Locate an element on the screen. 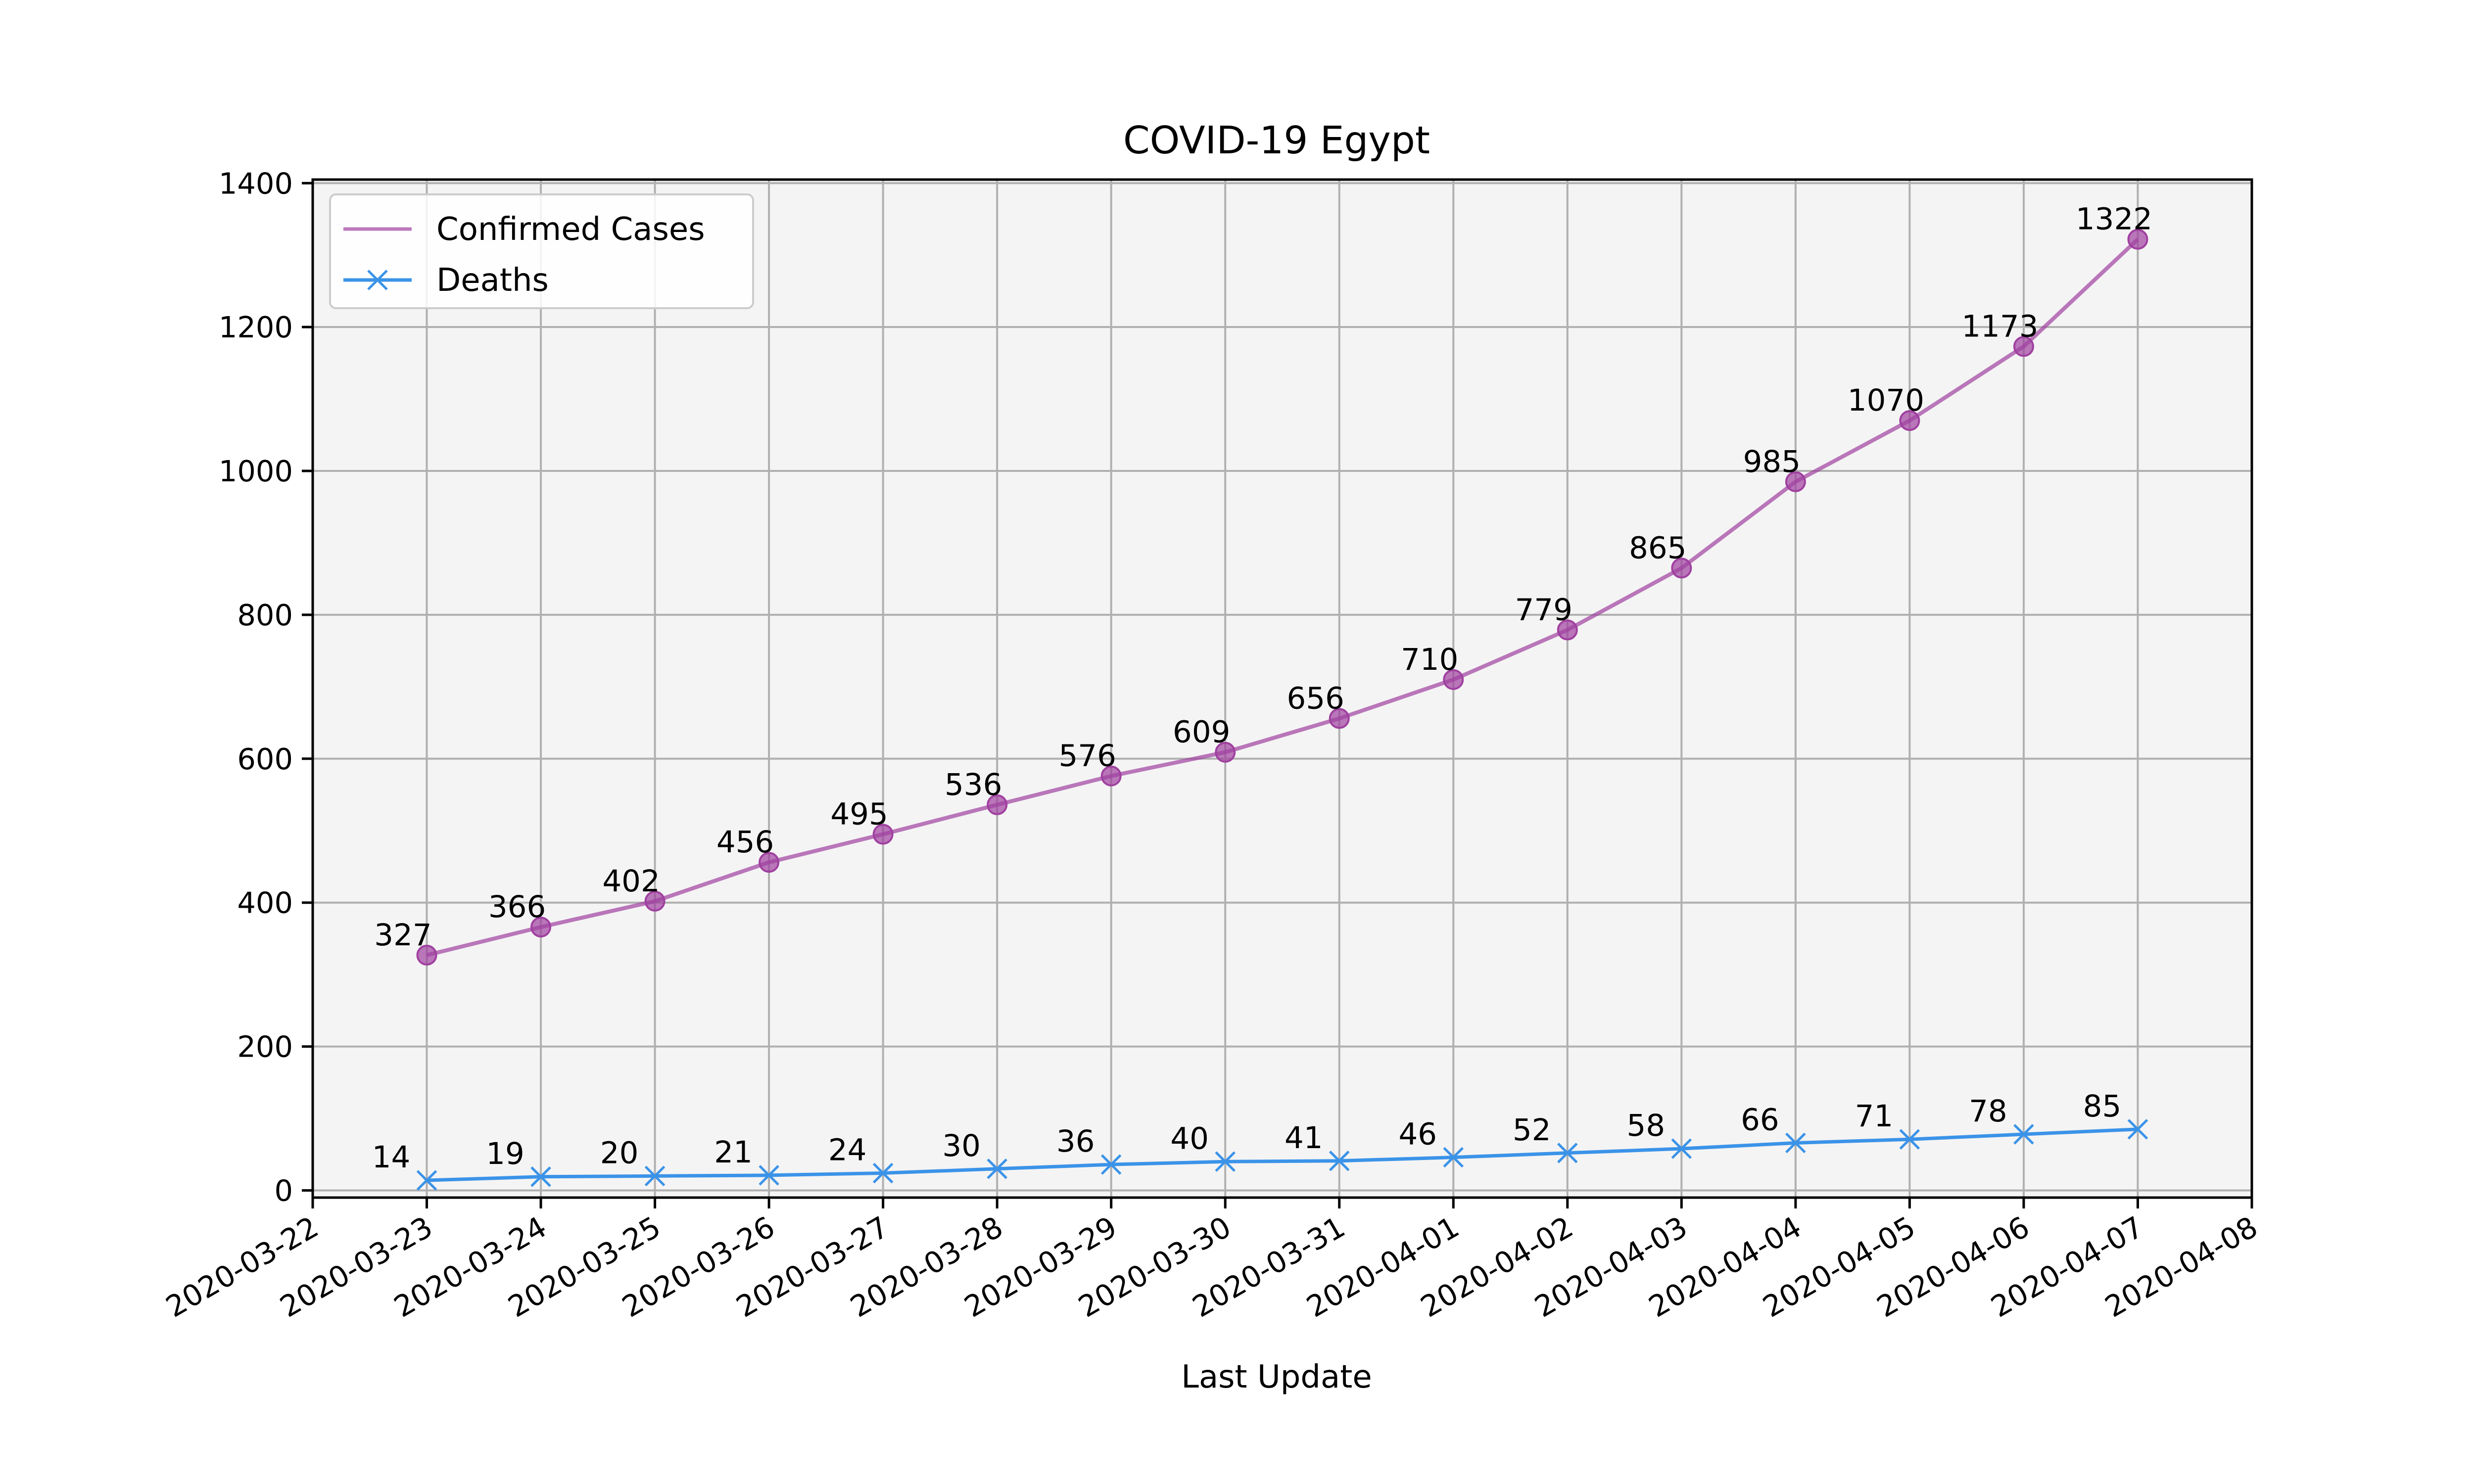 The width and height of the screenshot is (2474, 1484). legend-box is located at coordinates (541, 251).